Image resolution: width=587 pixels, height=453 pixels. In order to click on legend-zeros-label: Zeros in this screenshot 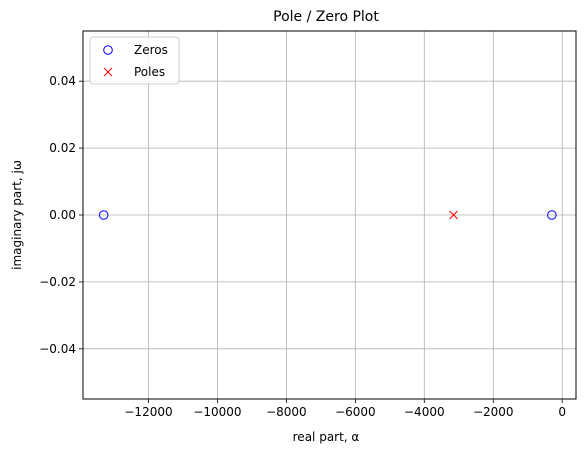, I will do `click(151, 50)`.